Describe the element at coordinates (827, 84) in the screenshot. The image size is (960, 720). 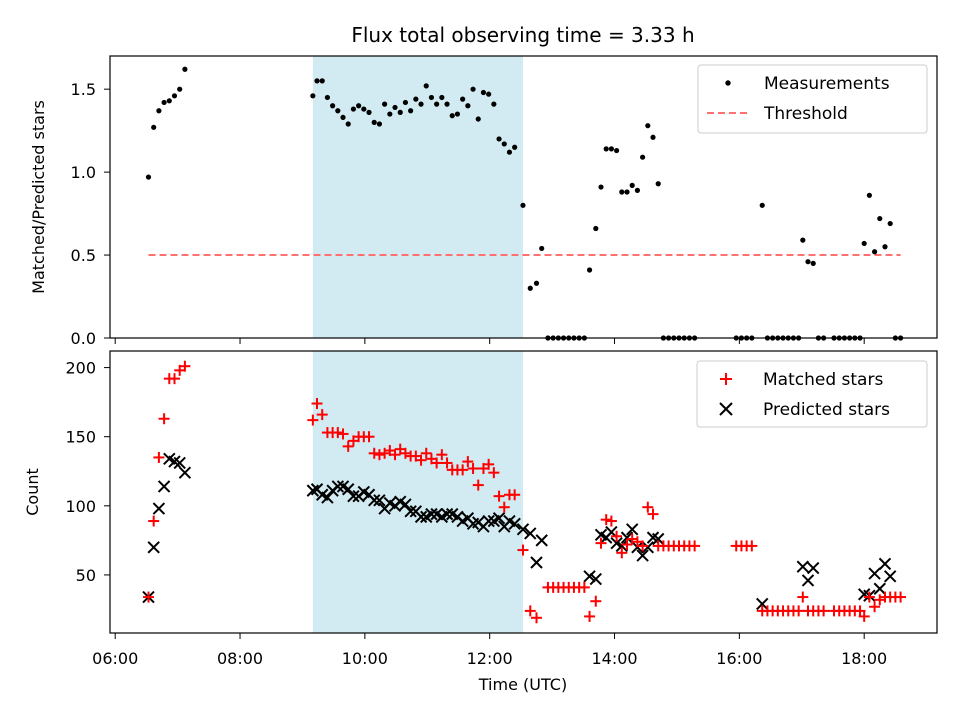
I see `legend-label-measurements: Measurements` at that location.